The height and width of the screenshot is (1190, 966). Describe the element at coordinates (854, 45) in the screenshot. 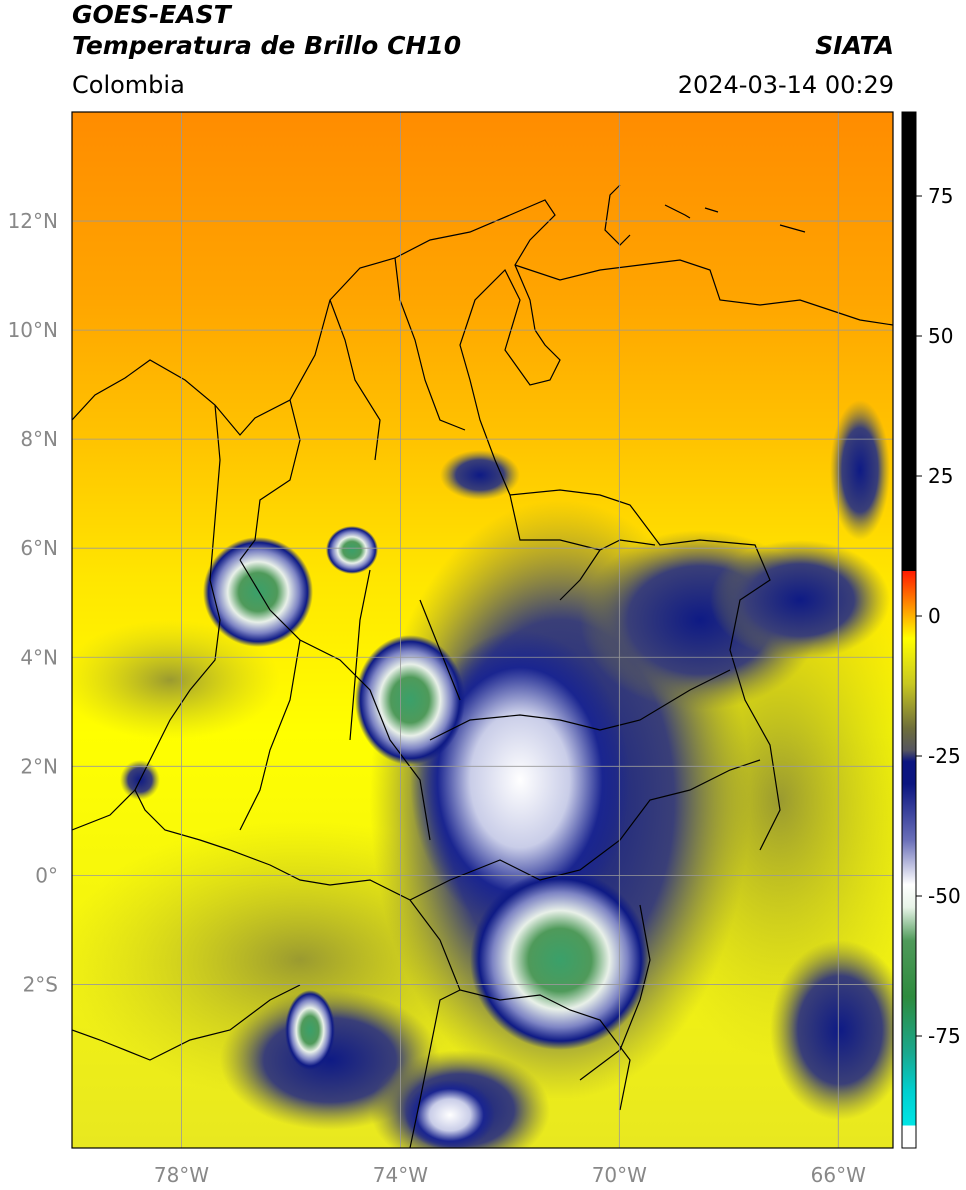

I see `agency-label: SIATA` at that location.